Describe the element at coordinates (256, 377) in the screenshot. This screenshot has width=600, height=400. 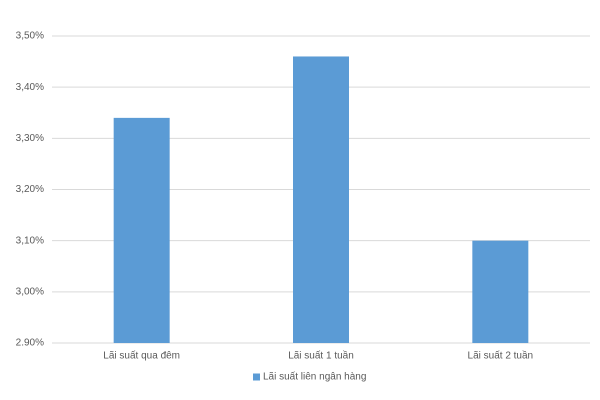
I see `legend-swatch` at that location.